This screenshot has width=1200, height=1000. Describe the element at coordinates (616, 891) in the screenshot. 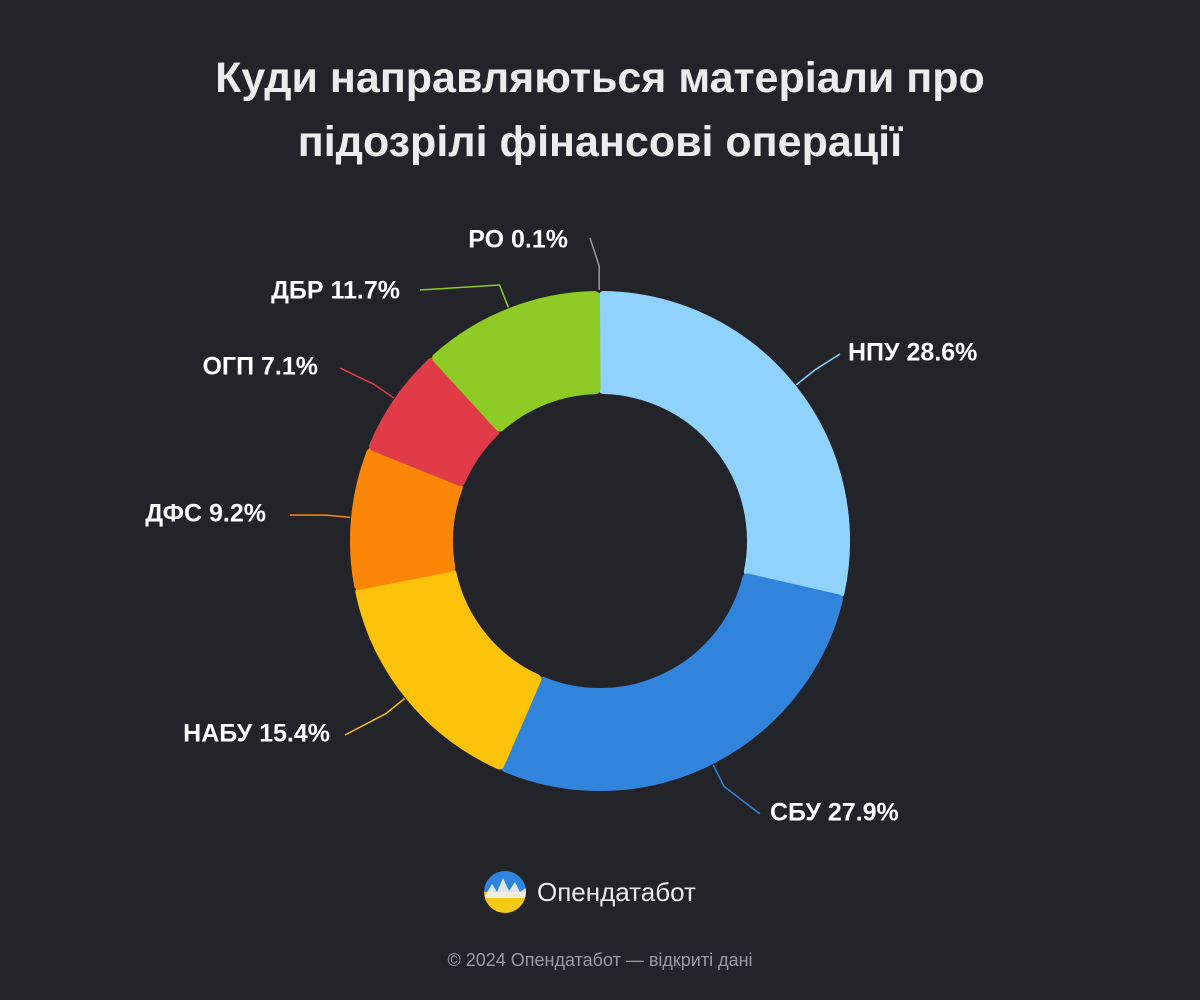

I see `brand-name: Опендатабот` at that location.